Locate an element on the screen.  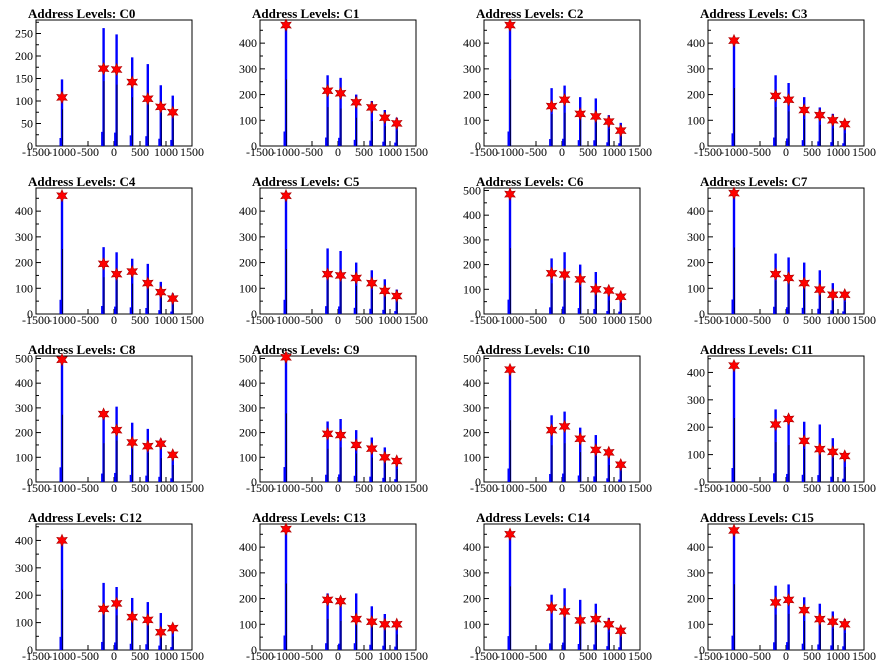
y-tick-label: 400 is located at coordinates (472, 383).